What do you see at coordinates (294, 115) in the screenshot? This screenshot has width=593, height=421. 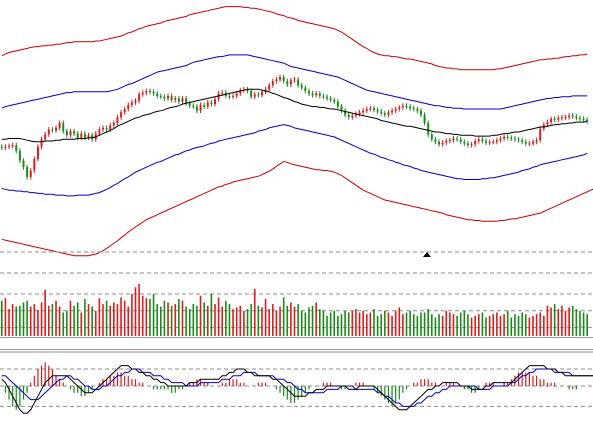 I see `moving-average-line` at bounding box center [294, 115].